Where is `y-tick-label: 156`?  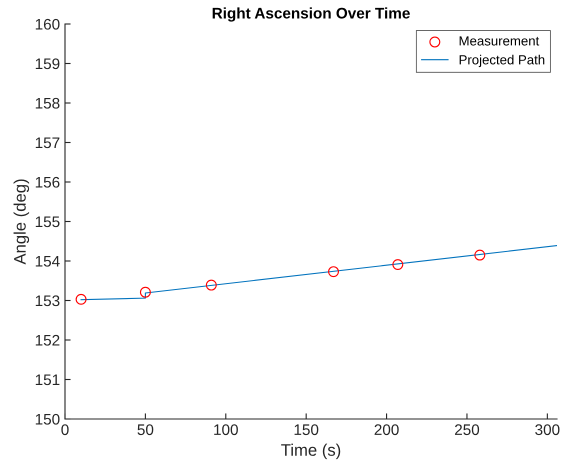 y-tick-label: 156 is located at coordinates (48, 182).